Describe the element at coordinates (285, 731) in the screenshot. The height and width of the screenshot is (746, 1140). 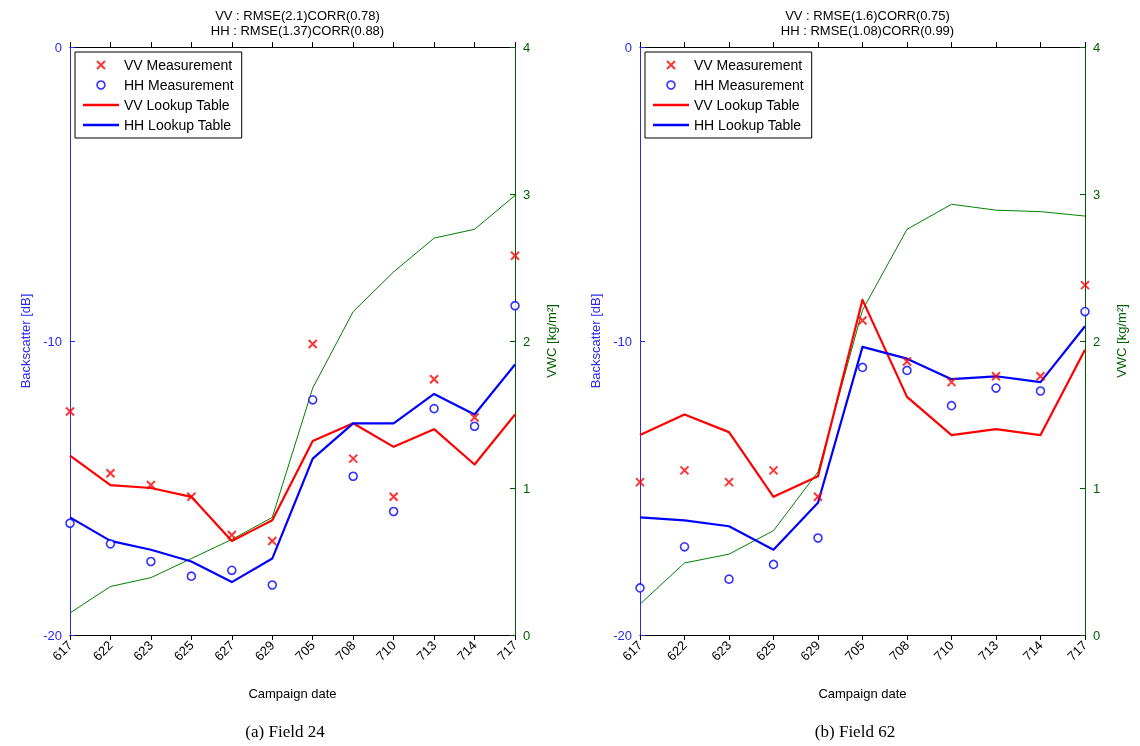
I see `text: (a) Field 24` at that location.